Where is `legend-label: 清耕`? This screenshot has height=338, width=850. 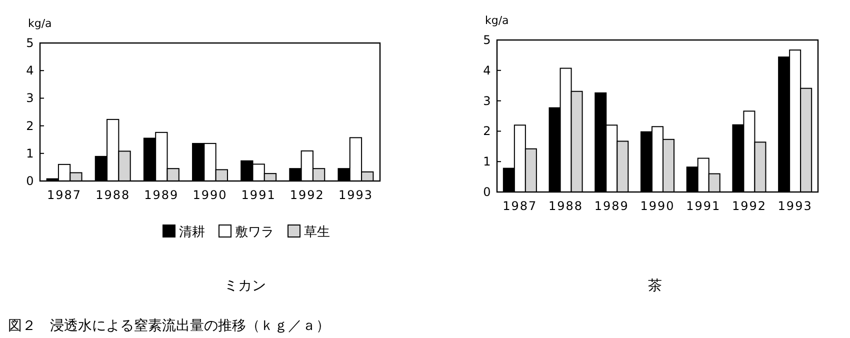 legend-label: 清耕 is located at coordinates (192, 232).